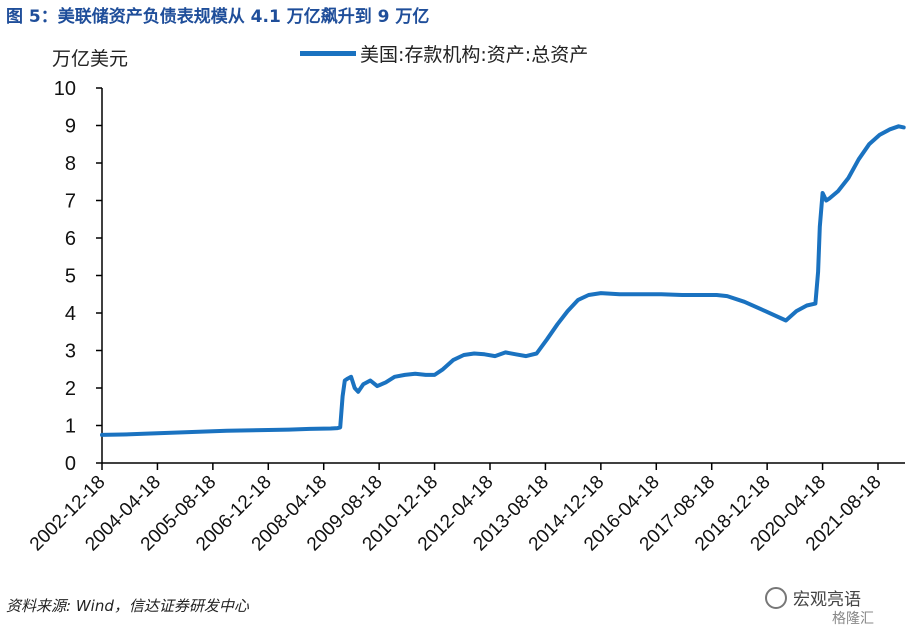 This screenshot has height=635, width=910. What do you see at coordinates (474, 55) in the screenshot?
I see `legend-label: 美国:存款机构:资产:总资产` at bounding box center [474, 55].